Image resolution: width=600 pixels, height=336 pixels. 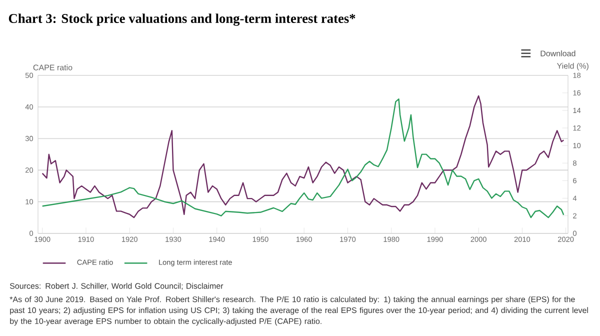 What do you see at coordinates (299, 311) in the screenshot?
I see `text: *As of 30 June 2019. Based on Yale Prof. Robert Shiller's research. The P/E 10 ratio is calculated by: 1) taking the annual earnings per share (EPS) for the past 10 years; 2) adjusting EPS for inflation using US CPI; 3) taking the average of the real EPS figures over the 10-year period; and 4) dividing the current level by the 10-year average EPS number to obtain the cyclically-adjusted P/E (CAPE) ratio.` at bounding box center [299, 311].